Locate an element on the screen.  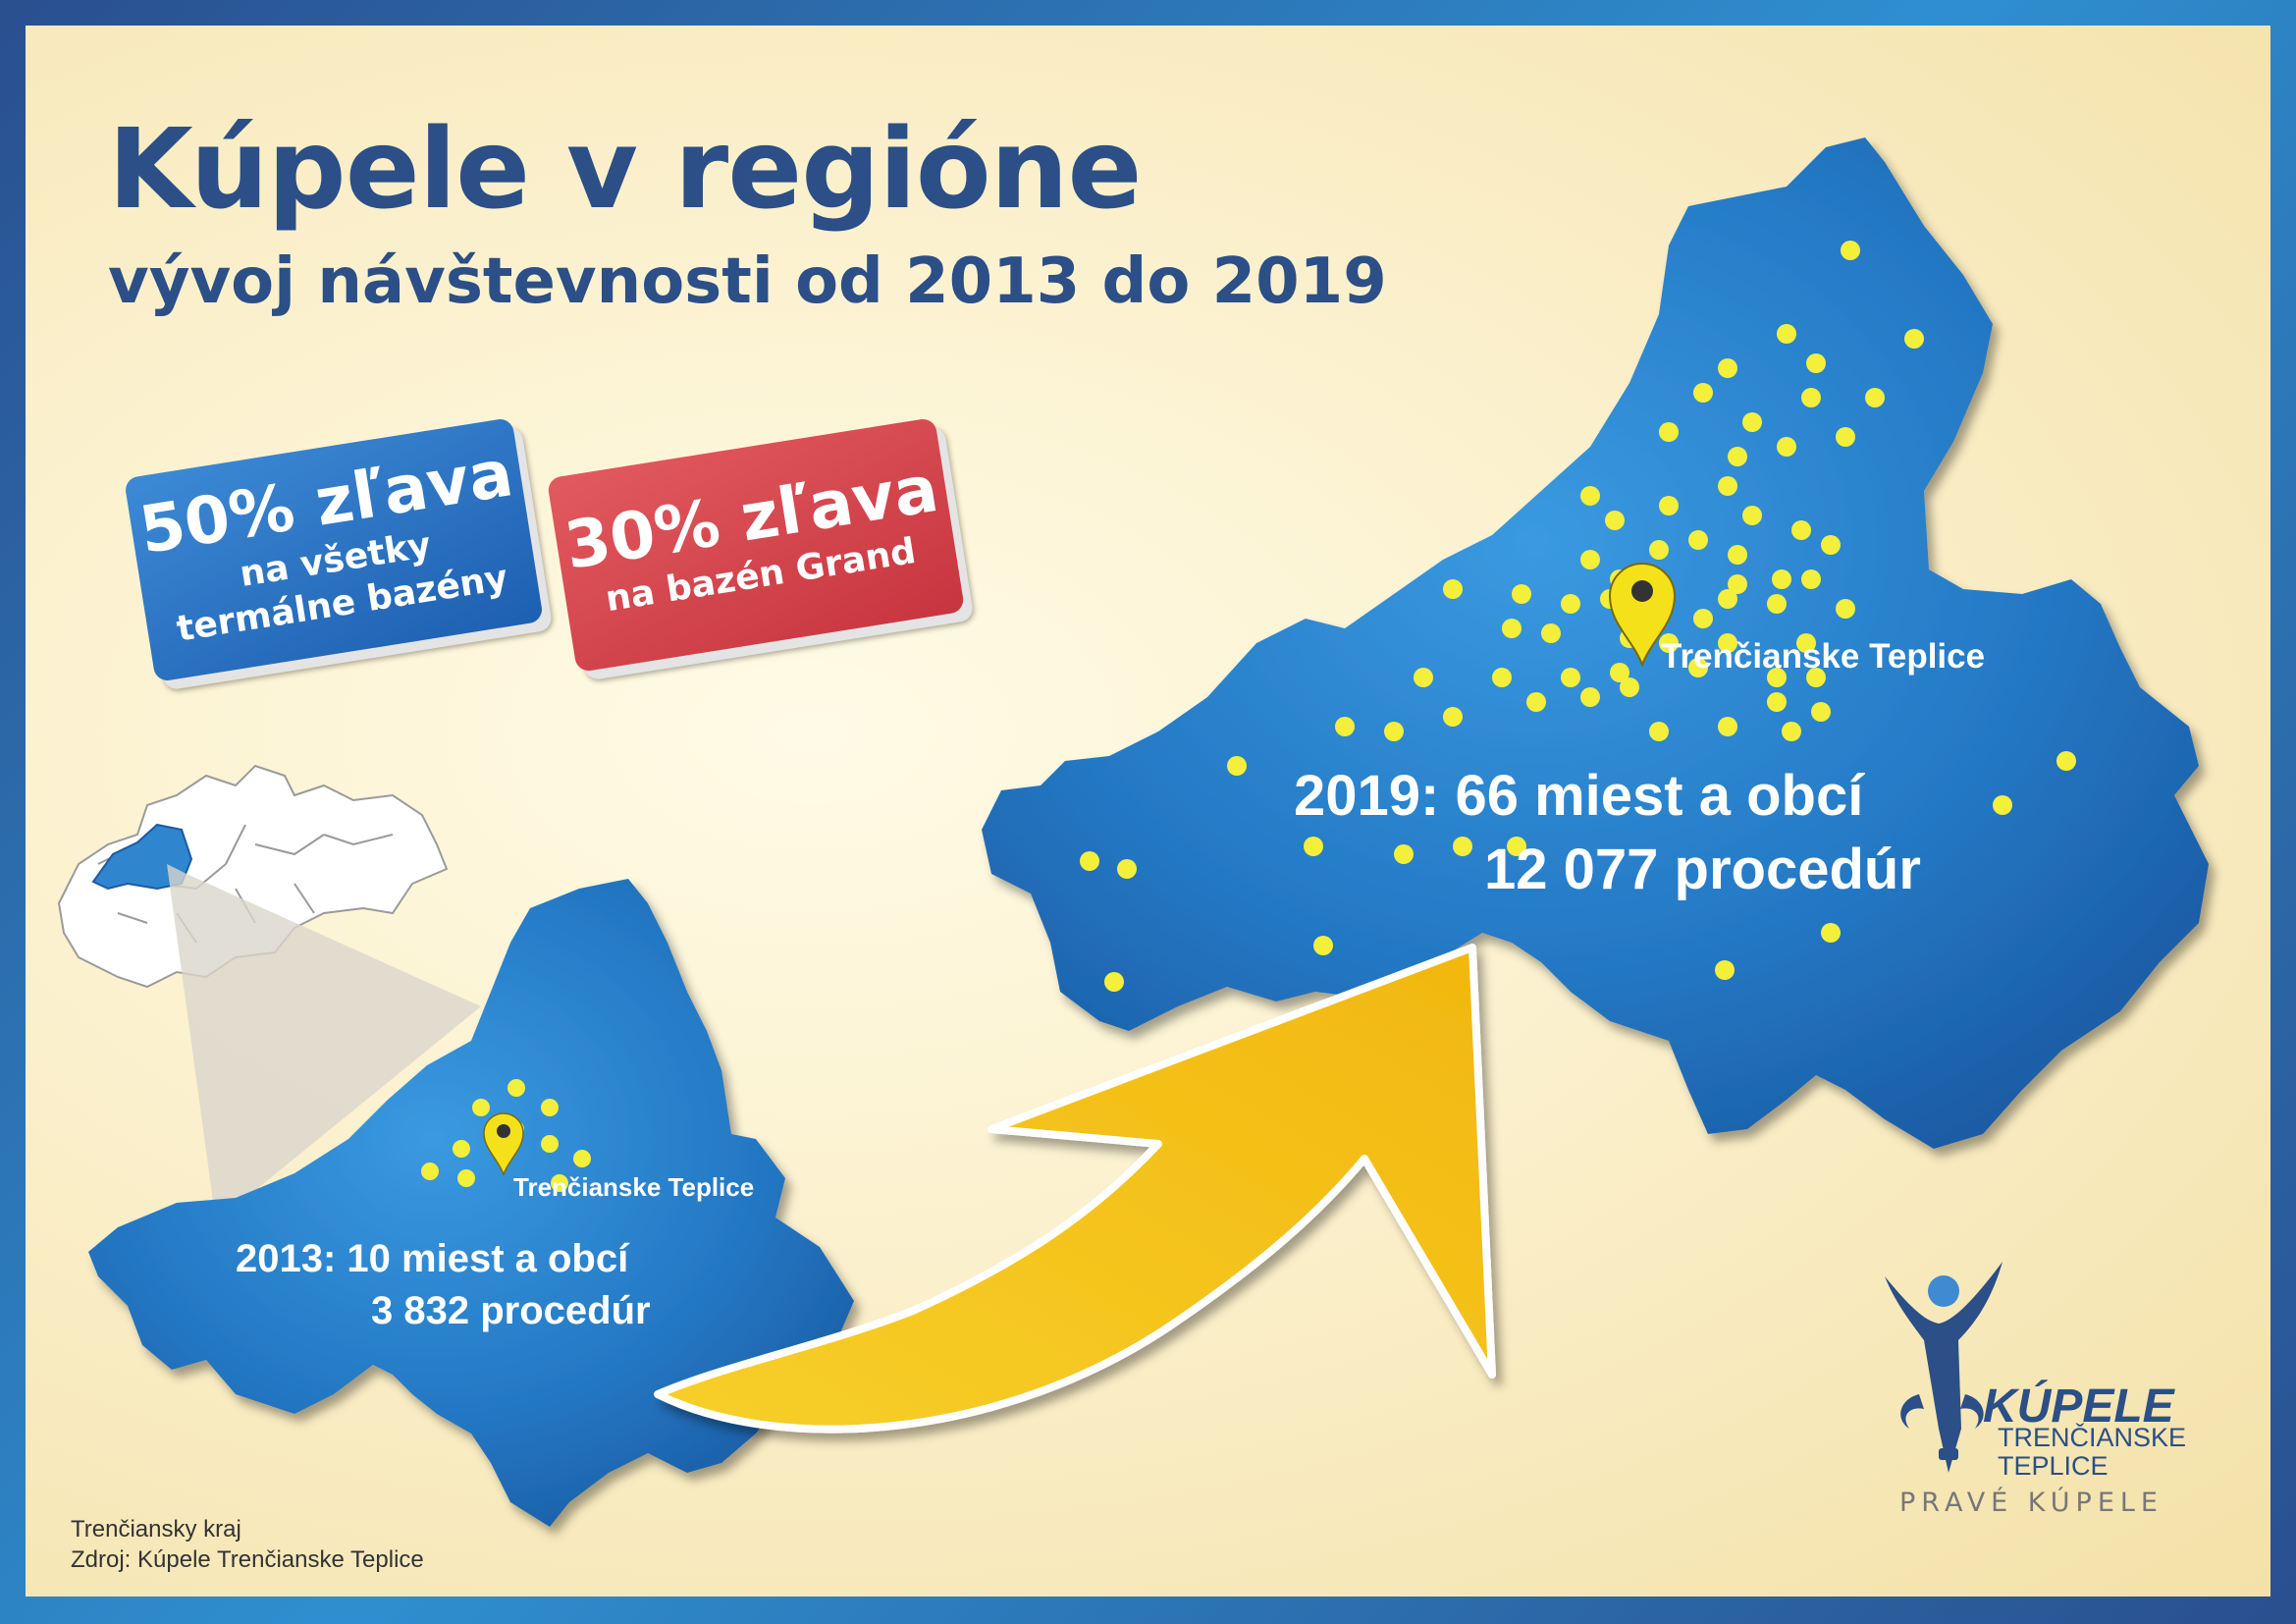
source-region: Trenčiansky kraj is located at coordinates (156, 1529).